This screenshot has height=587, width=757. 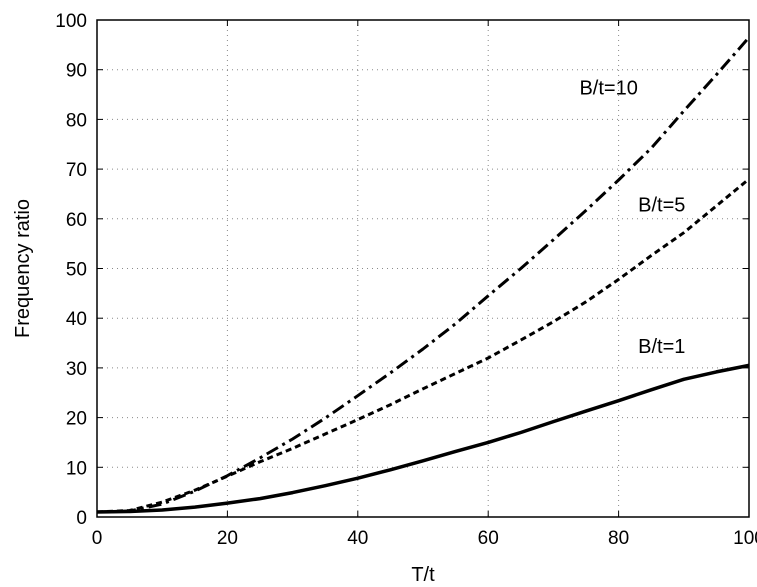 What do you see at coordinates (745, 538) in the screenshot?
I see `x-tick-label: 100` at bounding box center [745, 538].